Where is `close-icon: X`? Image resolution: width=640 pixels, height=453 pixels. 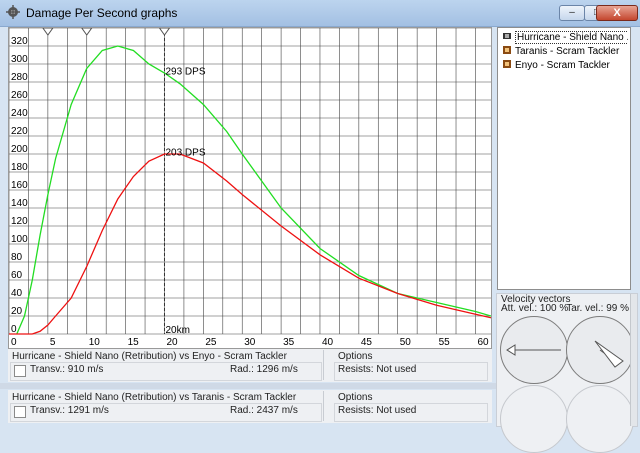 close-icon: X is located at coordinates (617, 13).